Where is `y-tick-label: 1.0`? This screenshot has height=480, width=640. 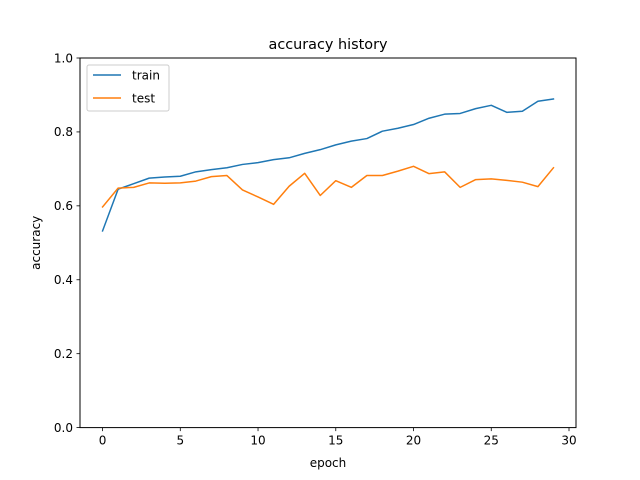
y-tick-label: 1.0 is located at coordinates (63, 58).